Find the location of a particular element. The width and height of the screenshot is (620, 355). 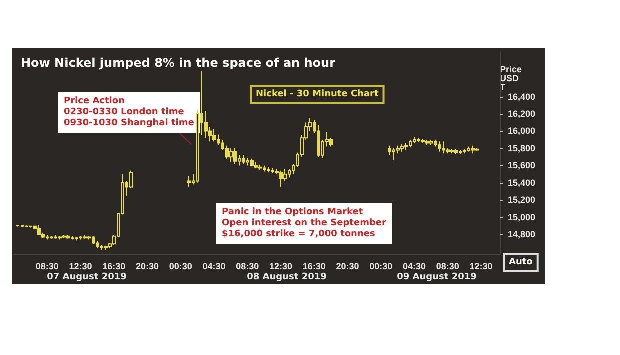

y-tick-label: 16,400 is located at coordinates (522, 97).